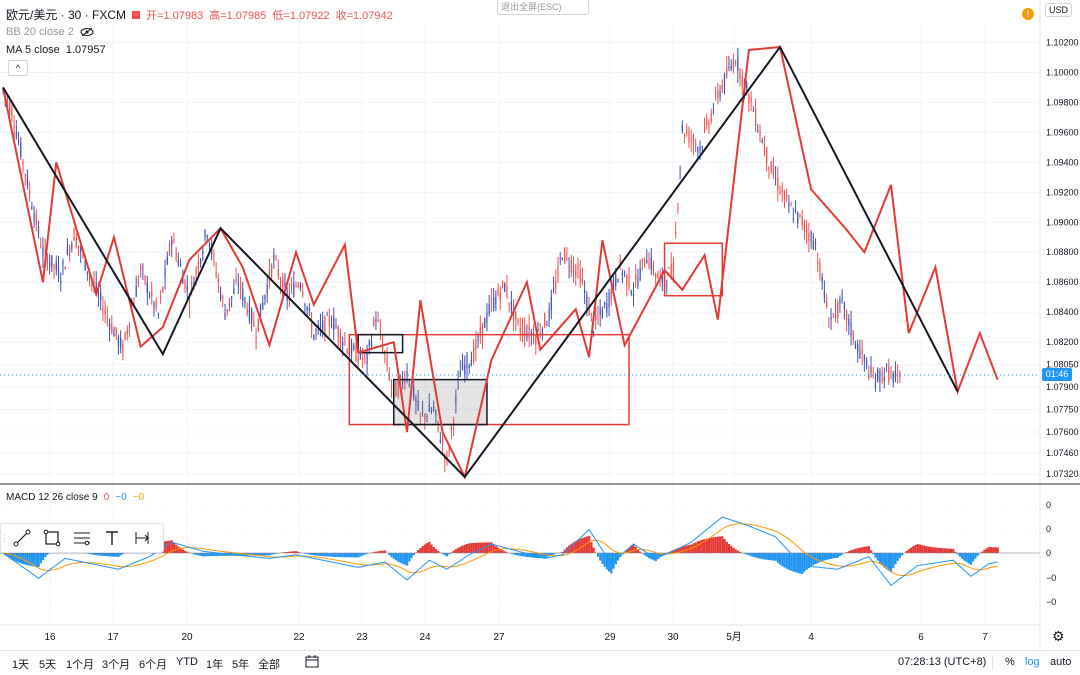  Describe the element at coordinates (1061, 662) in the screenshot. I see `auto-toggle: auto` at that location.